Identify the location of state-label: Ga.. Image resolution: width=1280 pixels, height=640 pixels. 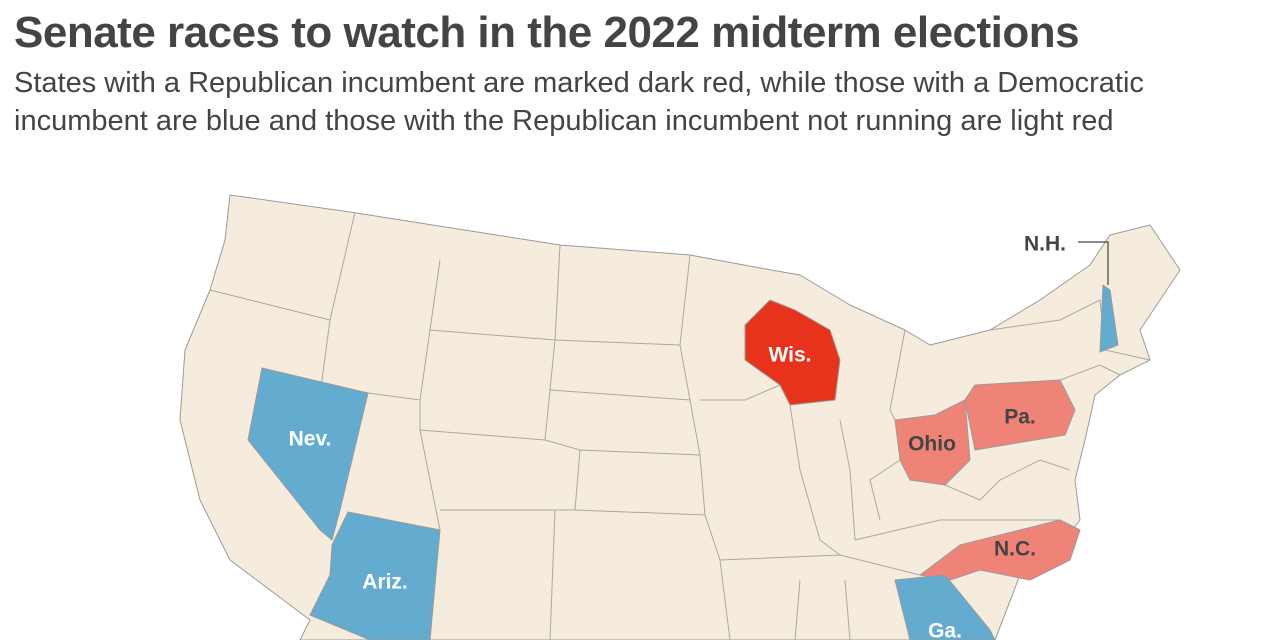
(945, 630).